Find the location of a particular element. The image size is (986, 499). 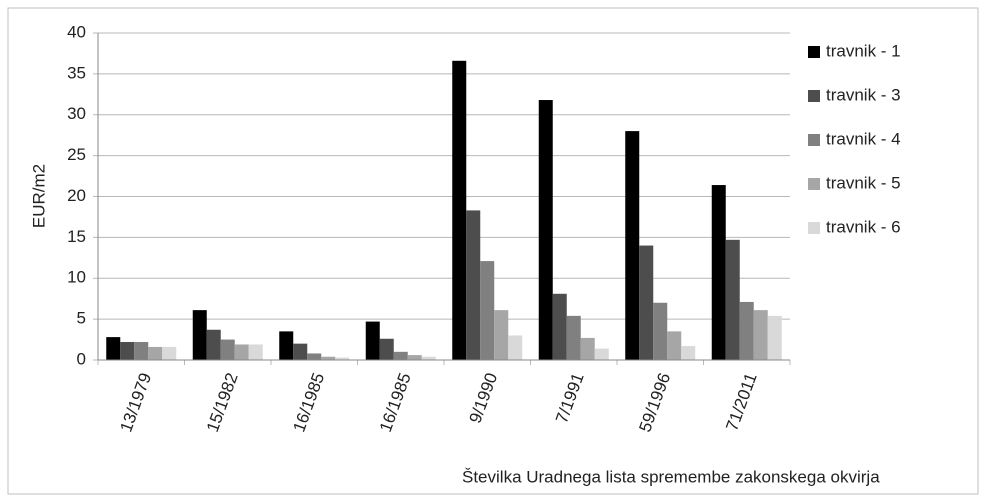

y-tick-label: 40 is located at coordinates (76, 31).